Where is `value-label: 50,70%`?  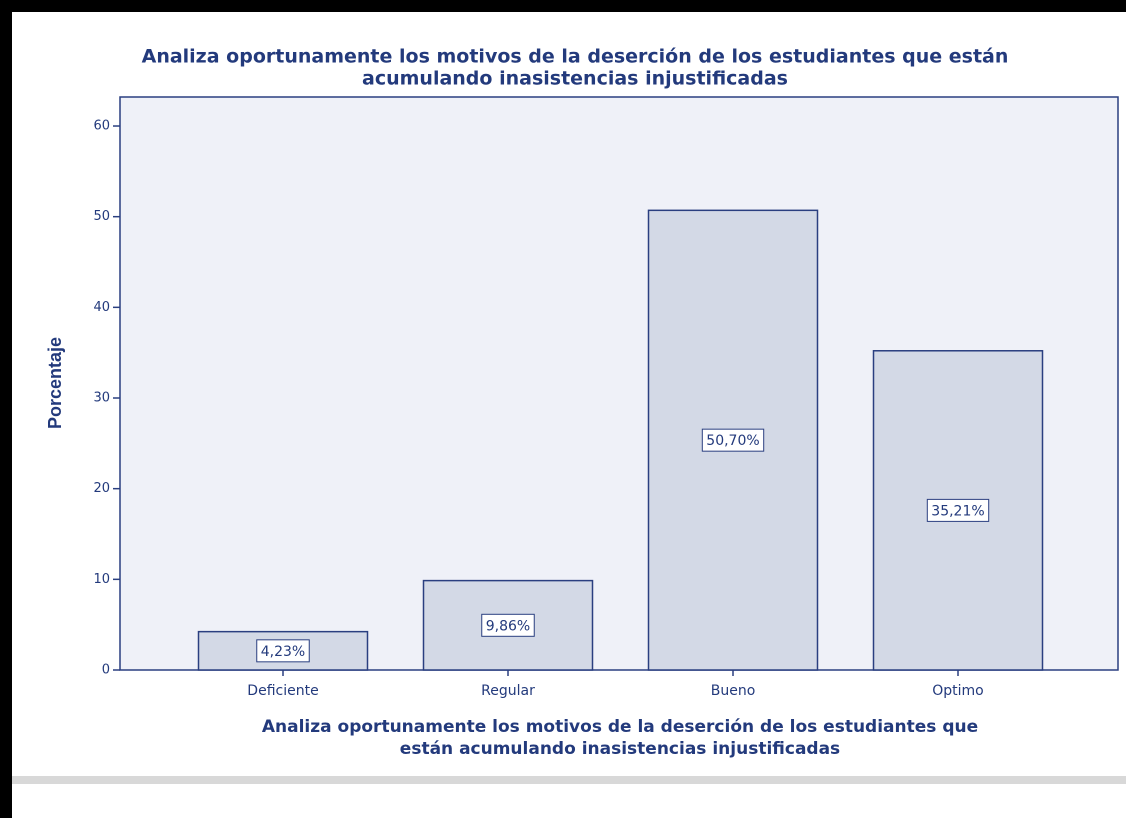
value-label: 50,70% is located at coordinates (732, 441).